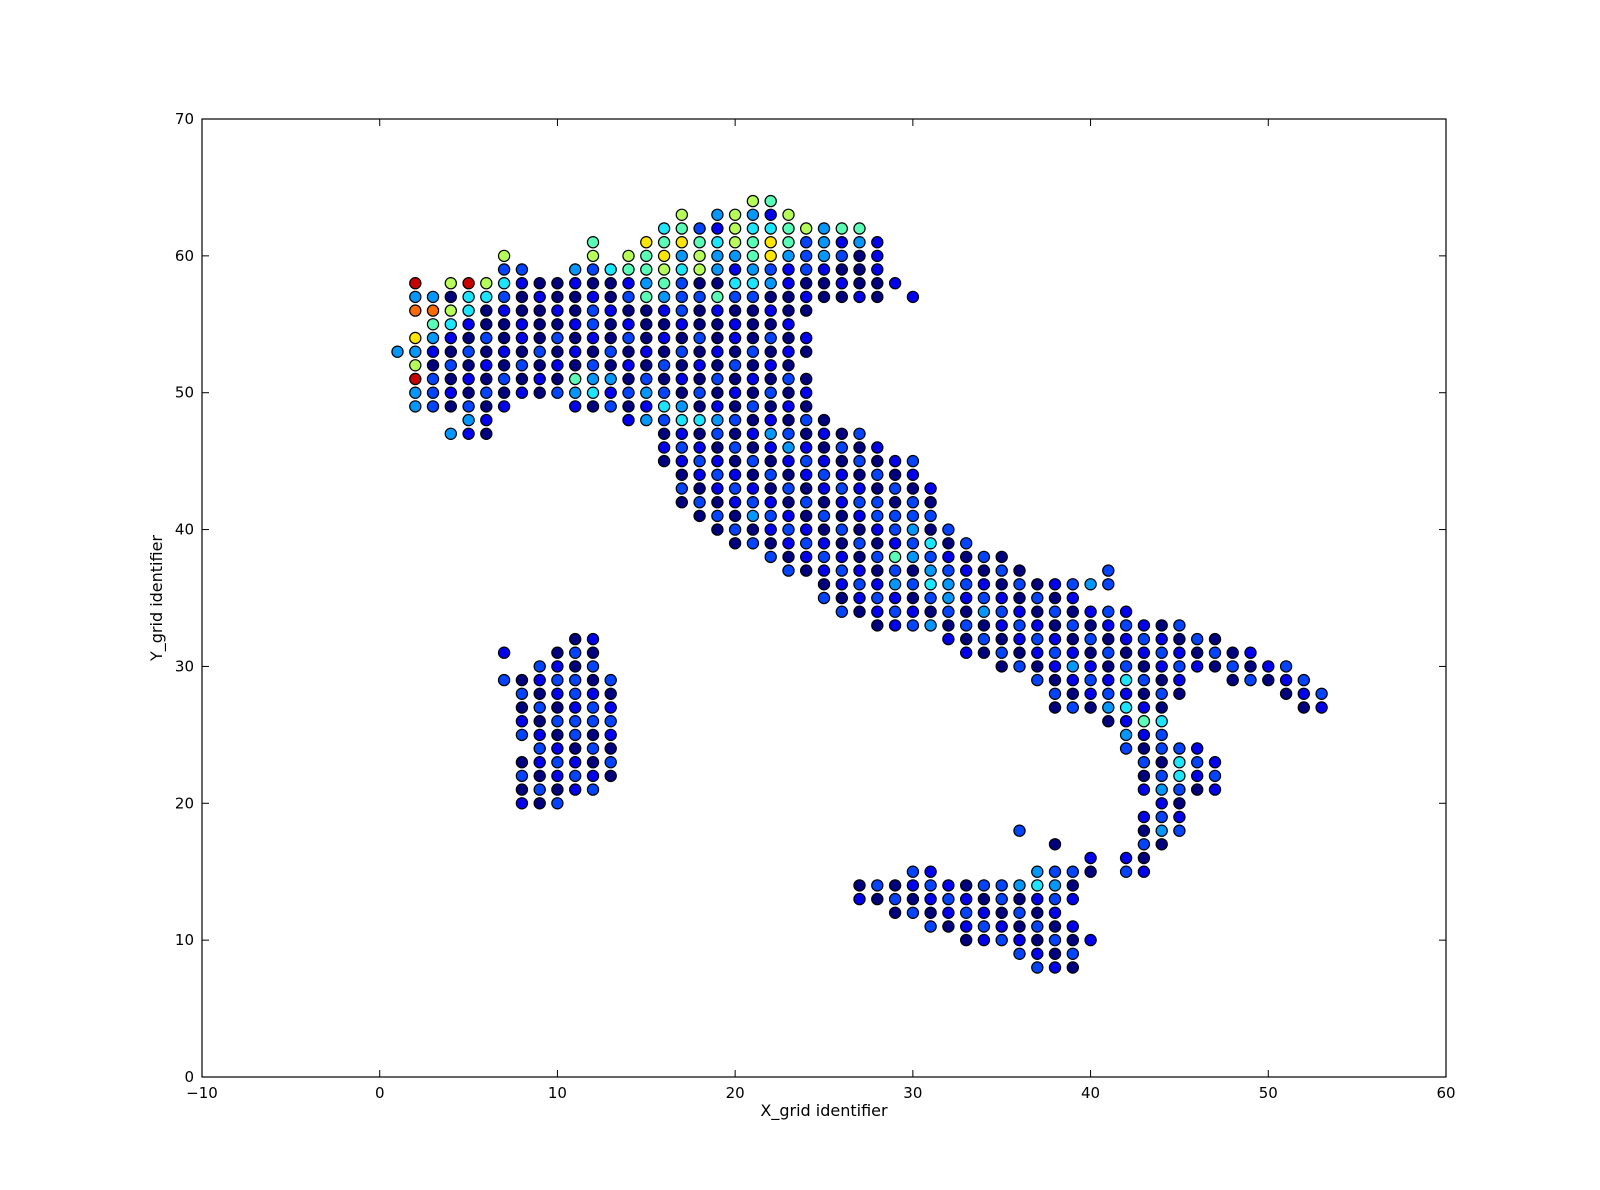 Image resolution: width=1600 pixels, height=1190 pixels. I want to click on y-tick-label: 0, so click(189, 1077).